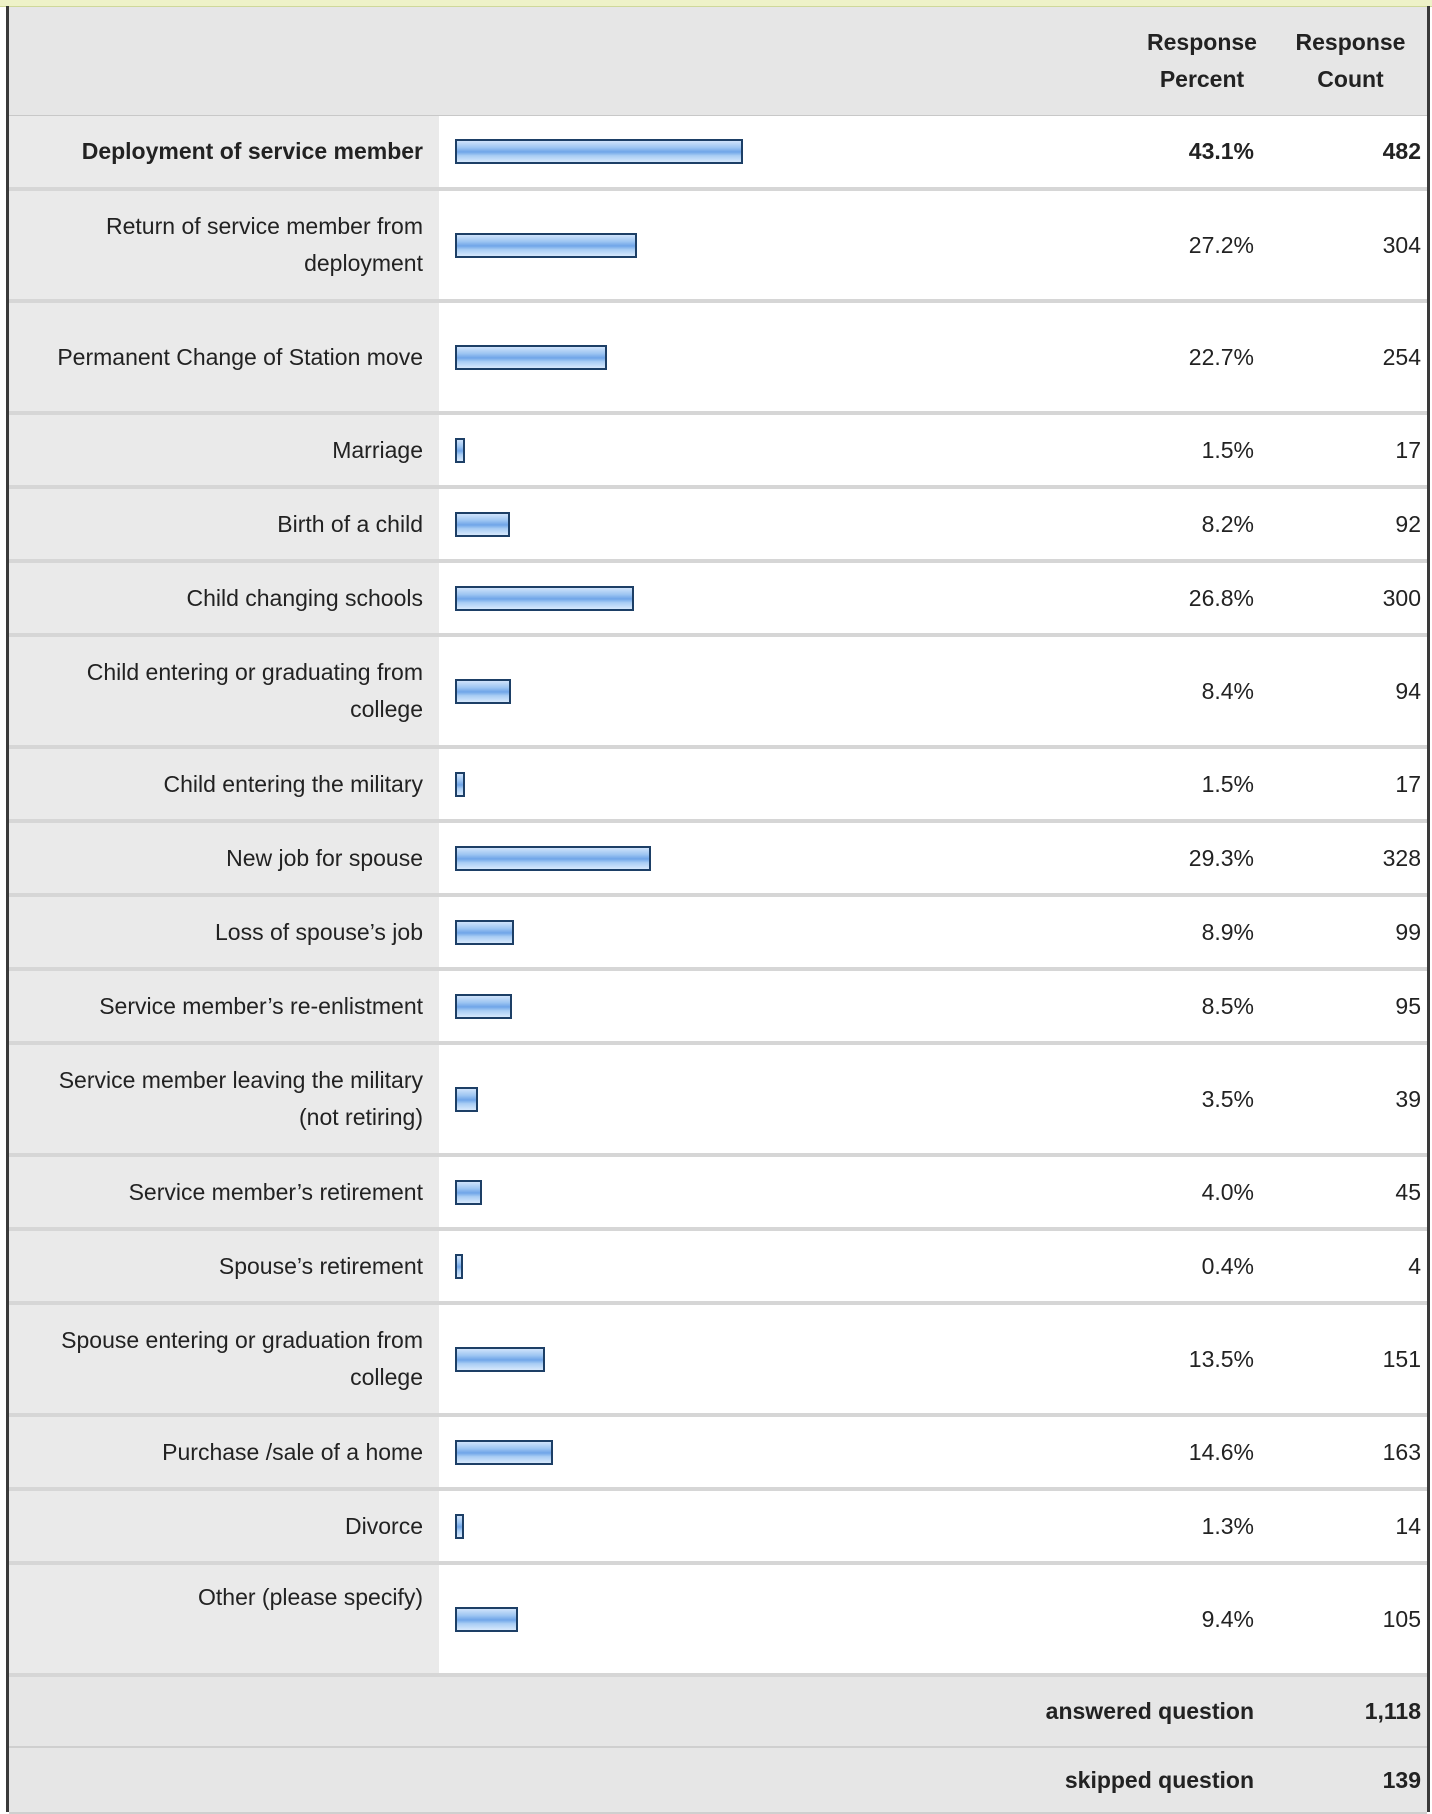  Describe the element at coordinates (1129, 1527) in the screenshot. I see `response-percent: 1.3%` at that location.